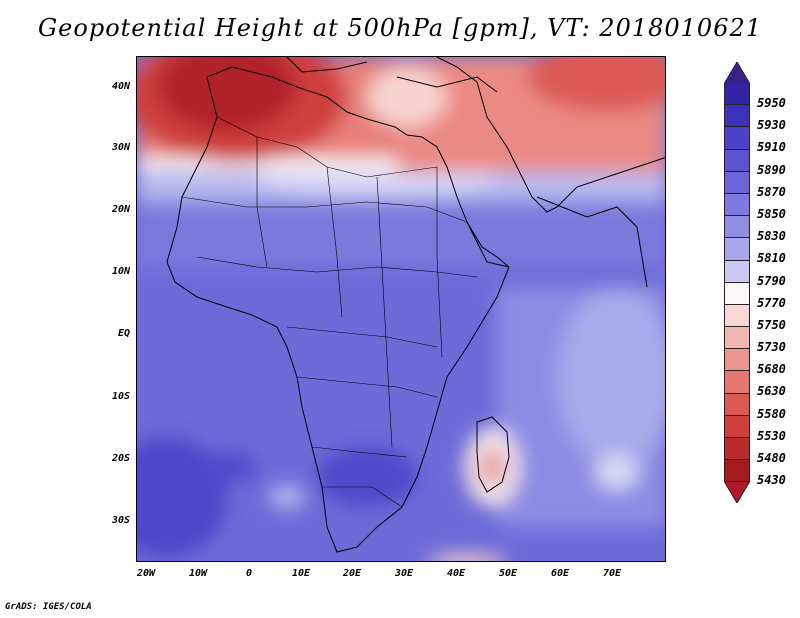  What do you see at coordinates (755, 118) in the screenshot?
I see `colorbar-cell: 5930` at bounding box center [755, 118].